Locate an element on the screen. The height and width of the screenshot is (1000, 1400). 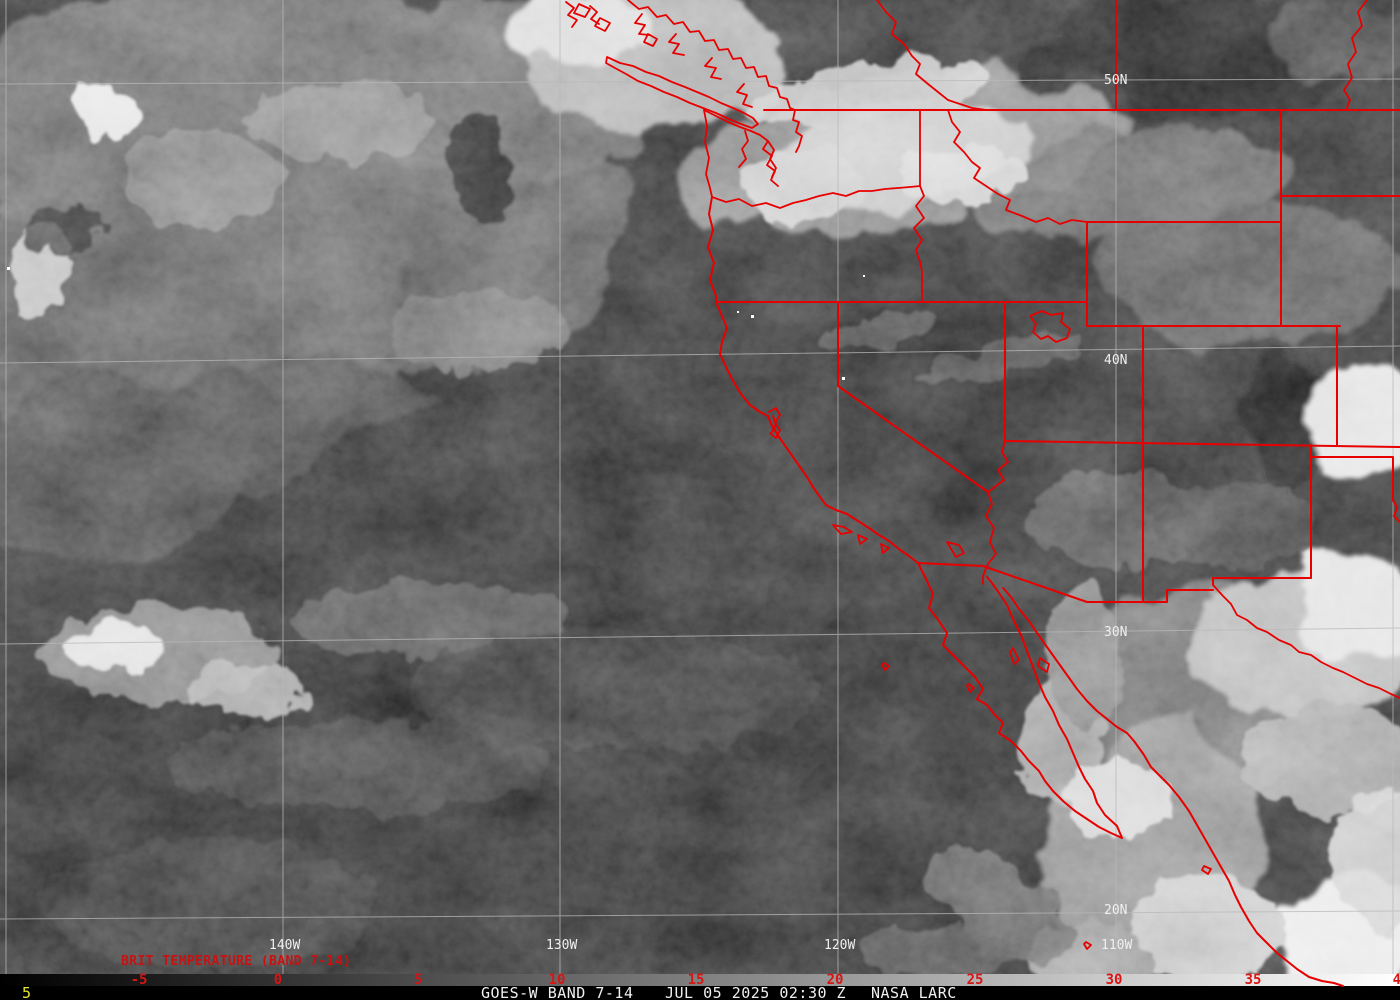
colorbar-gradient is located at coordinates (700, 980).